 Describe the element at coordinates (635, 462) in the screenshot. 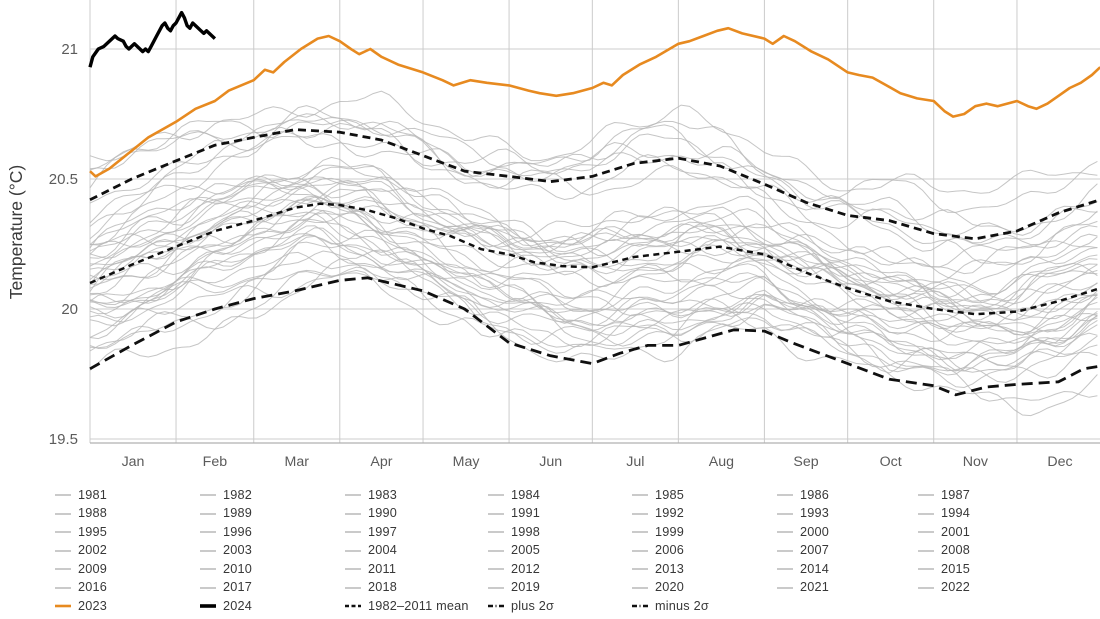

I see `x-month-label-jul: Jul` at that location.